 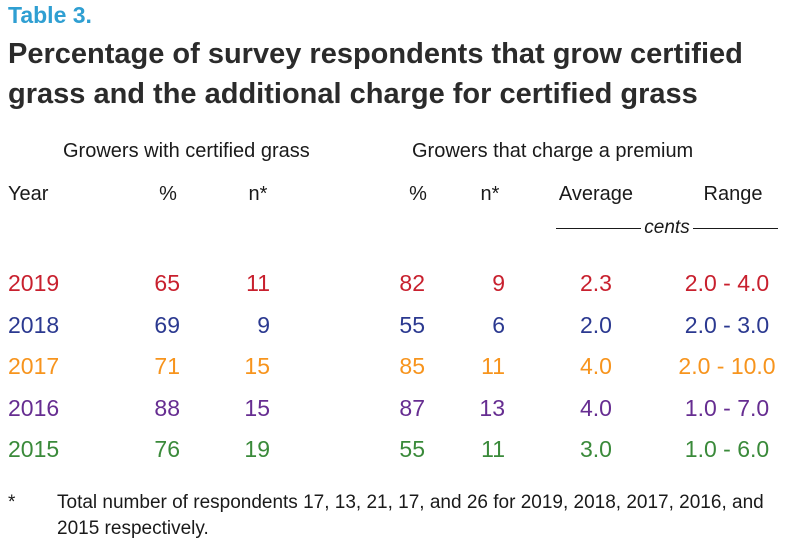 What do you see at coordinates (50, 15) in the screenshot?
I see `table-label: Table 3.` at bounding box center [50, 15].